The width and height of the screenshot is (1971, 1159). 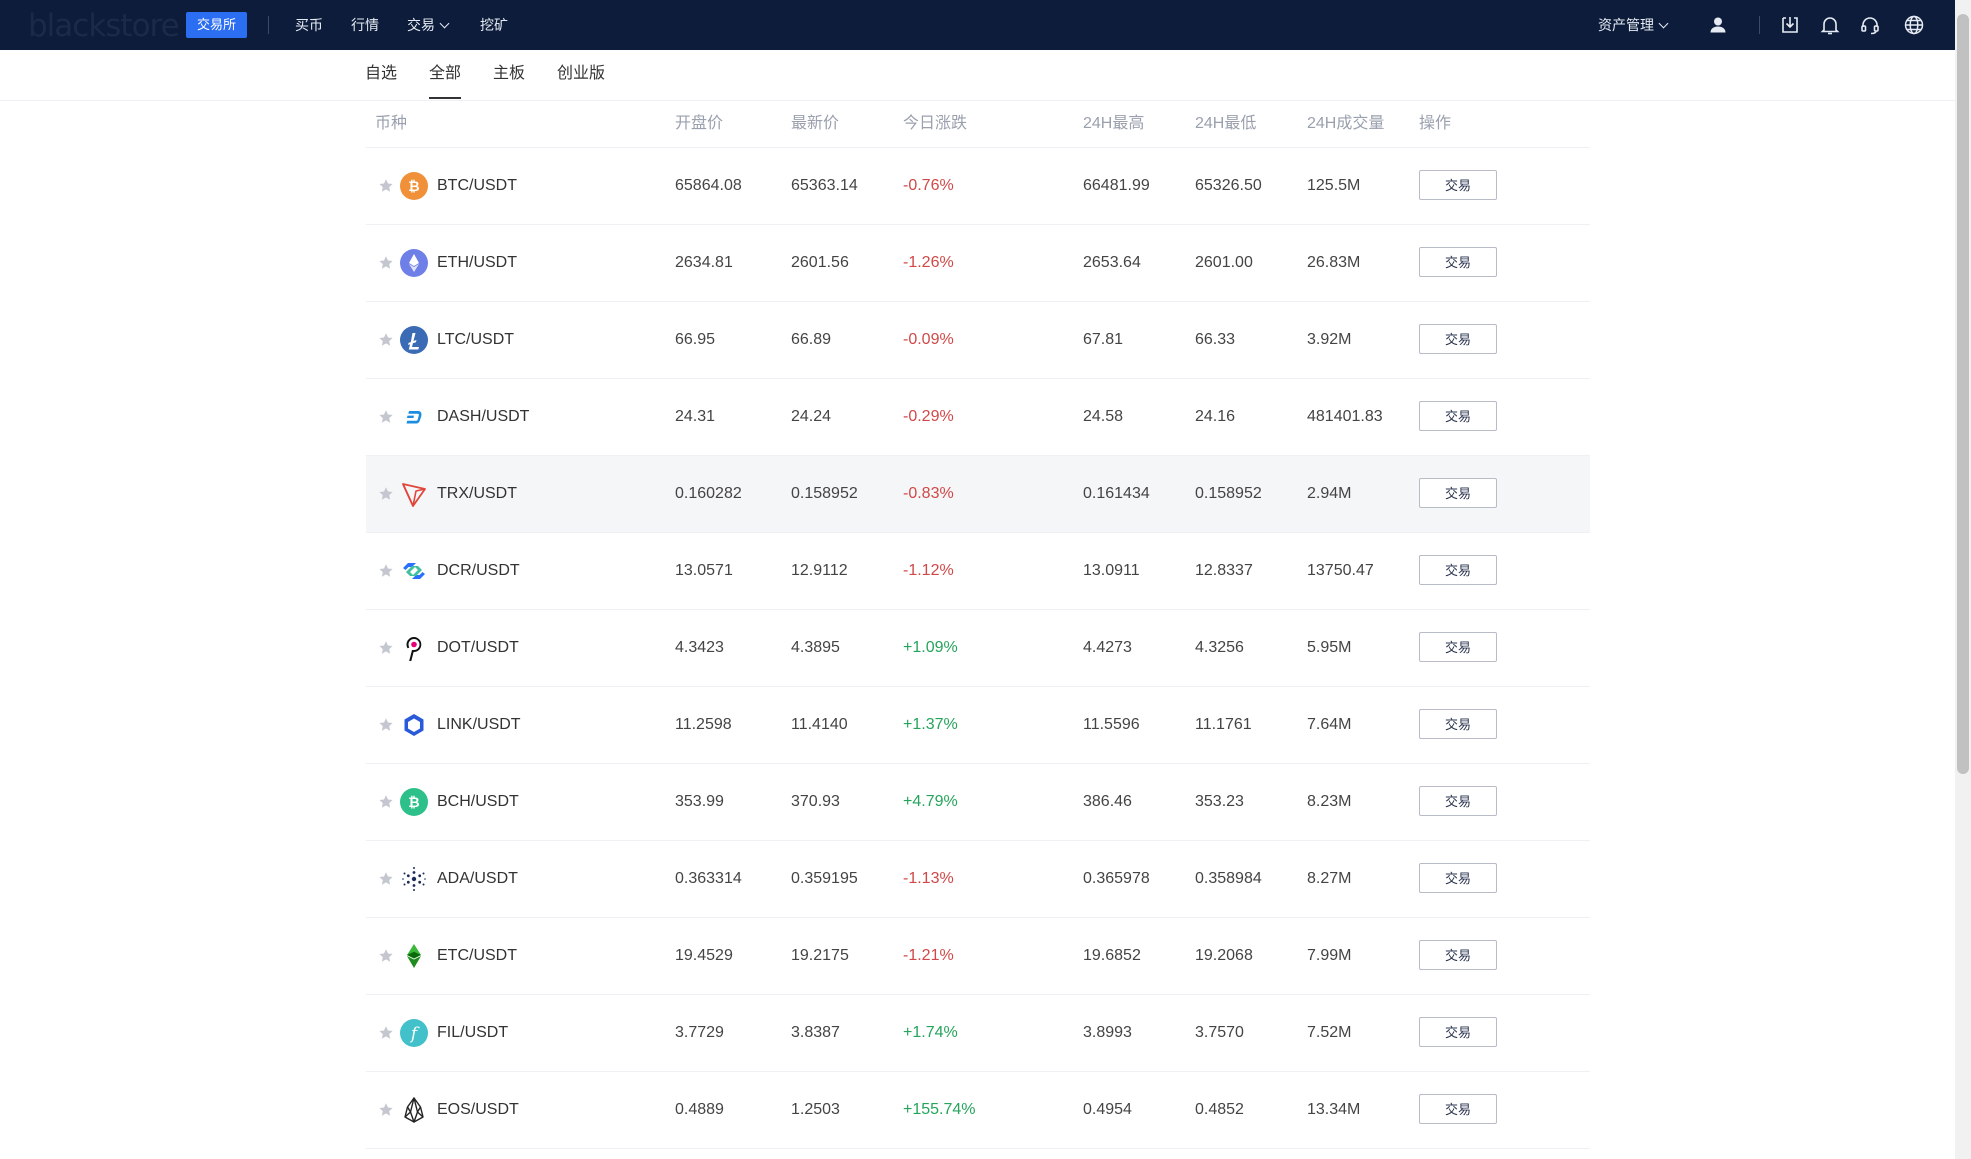 I want to click on pair-name: BCH/USDT, so click(x=478, y=801).